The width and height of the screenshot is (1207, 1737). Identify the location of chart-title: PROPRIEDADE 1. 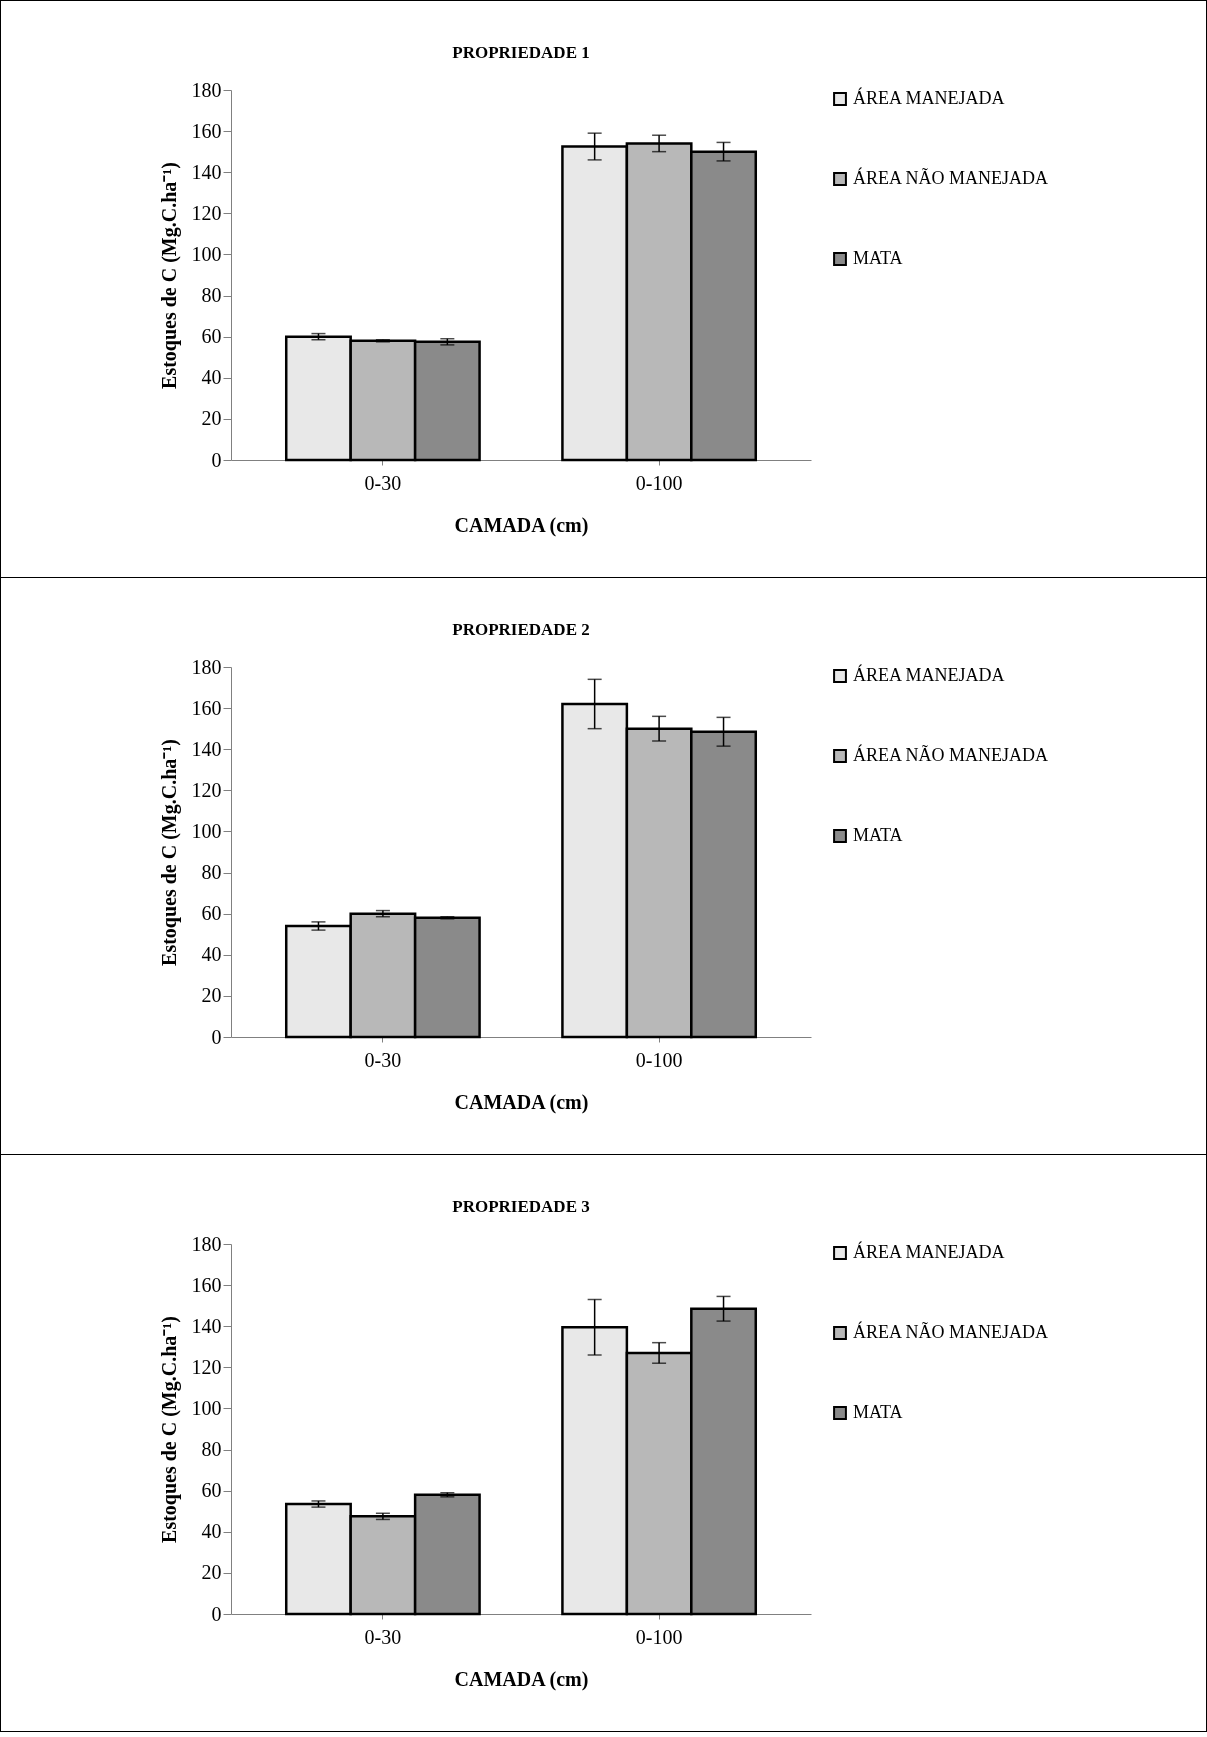
(520, 52).